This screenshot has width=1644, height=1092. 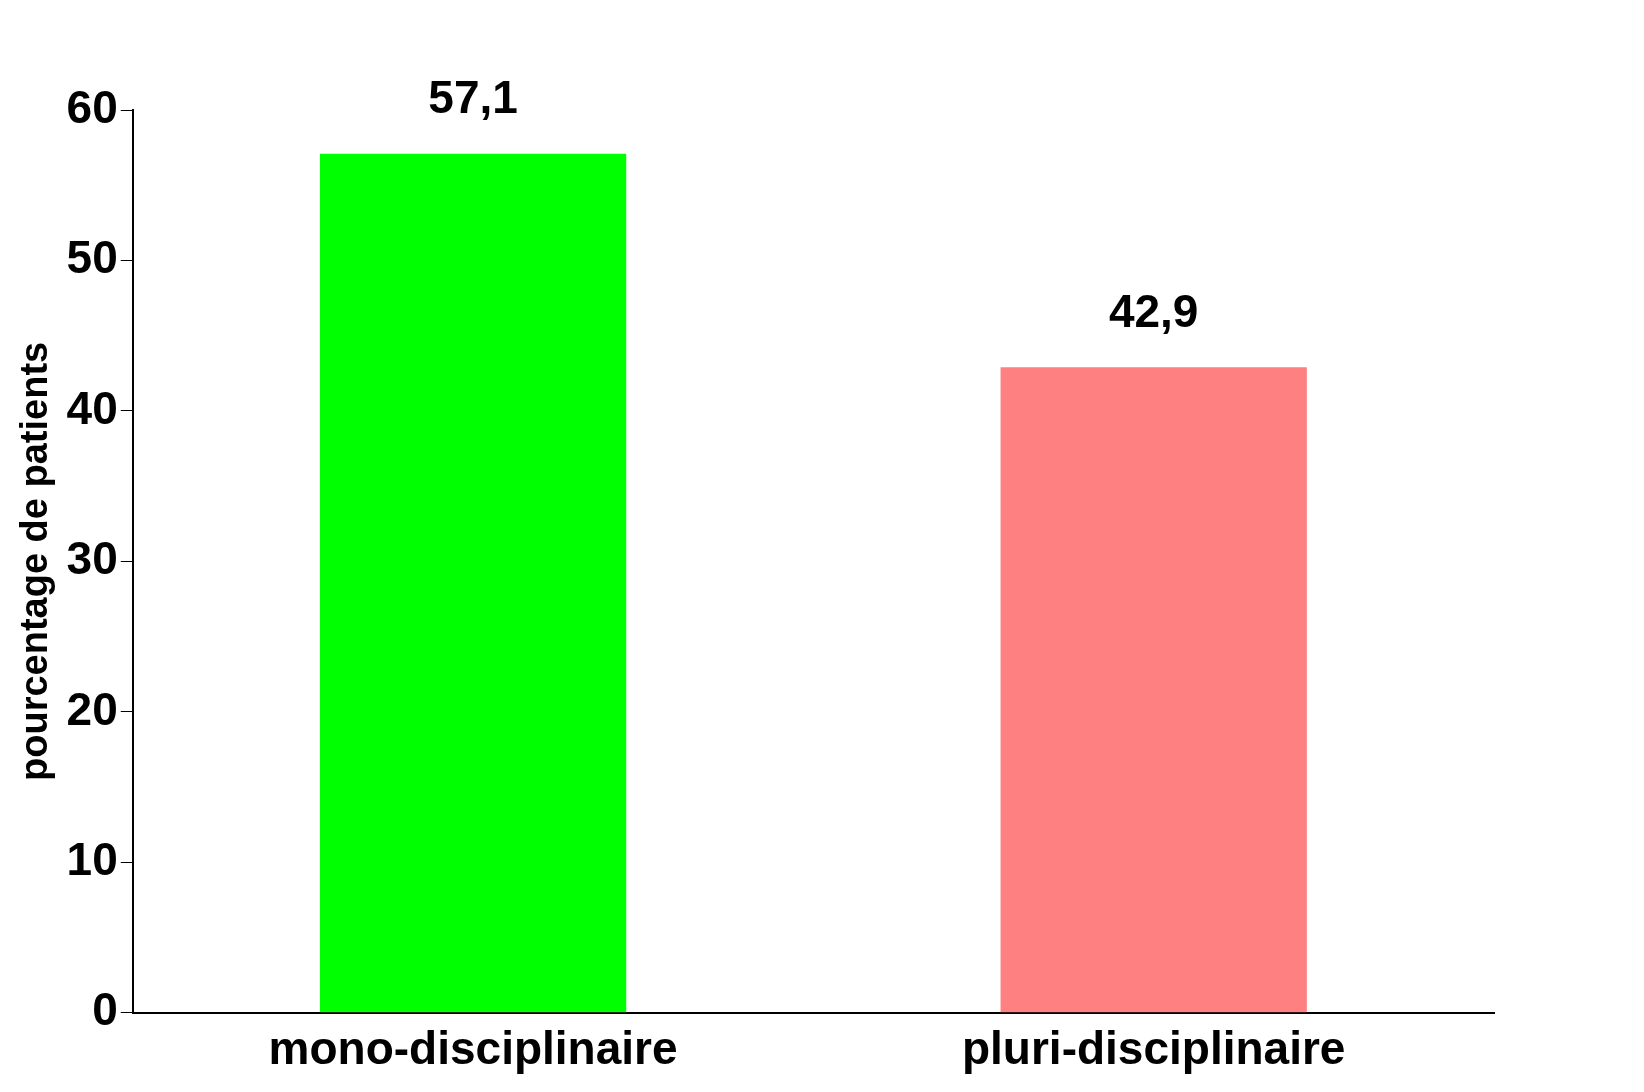 I want to click on y-tick-label: 60, so click(x=92, y=106).